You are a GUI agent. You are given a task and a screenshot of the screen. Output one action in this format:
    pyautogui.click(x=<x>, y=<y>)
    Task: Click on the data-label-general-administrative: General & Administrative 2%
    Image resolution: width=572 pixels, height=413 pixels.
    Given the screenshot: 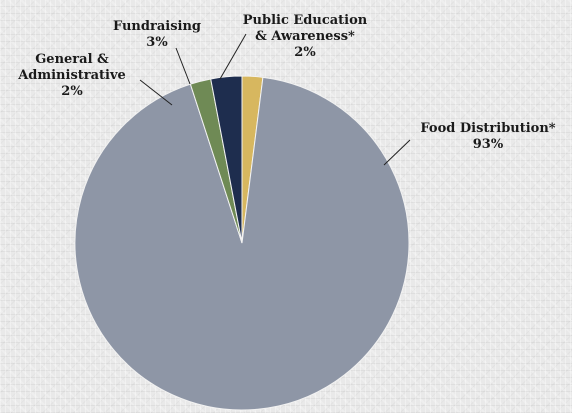 What is the action you would take?
    pyautogui.click(x=71, y=75)
    